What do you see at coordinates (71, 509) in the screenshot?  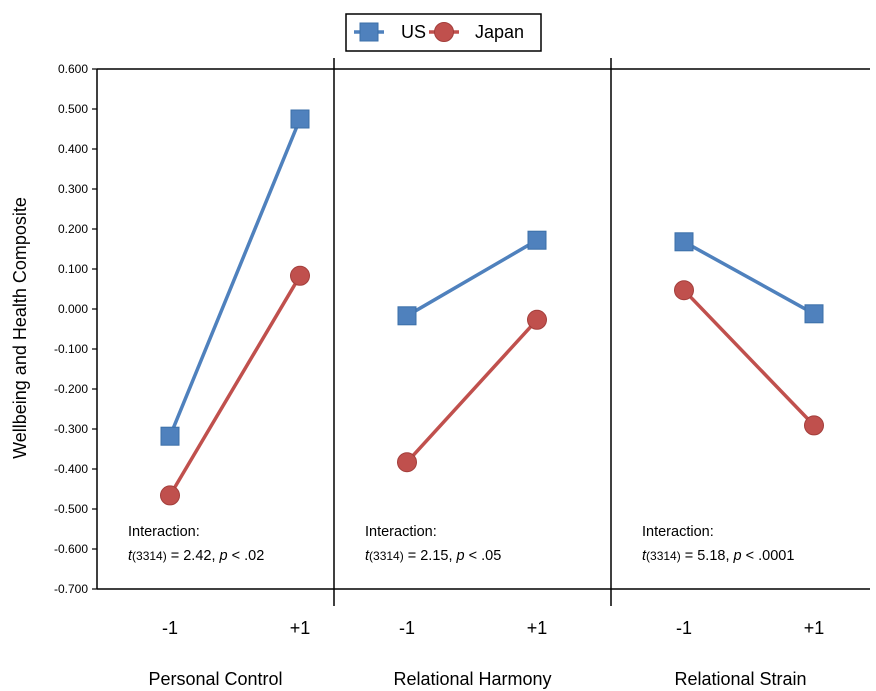 I see `y-tick-label: -0.500` at bounding box center [71, 509].